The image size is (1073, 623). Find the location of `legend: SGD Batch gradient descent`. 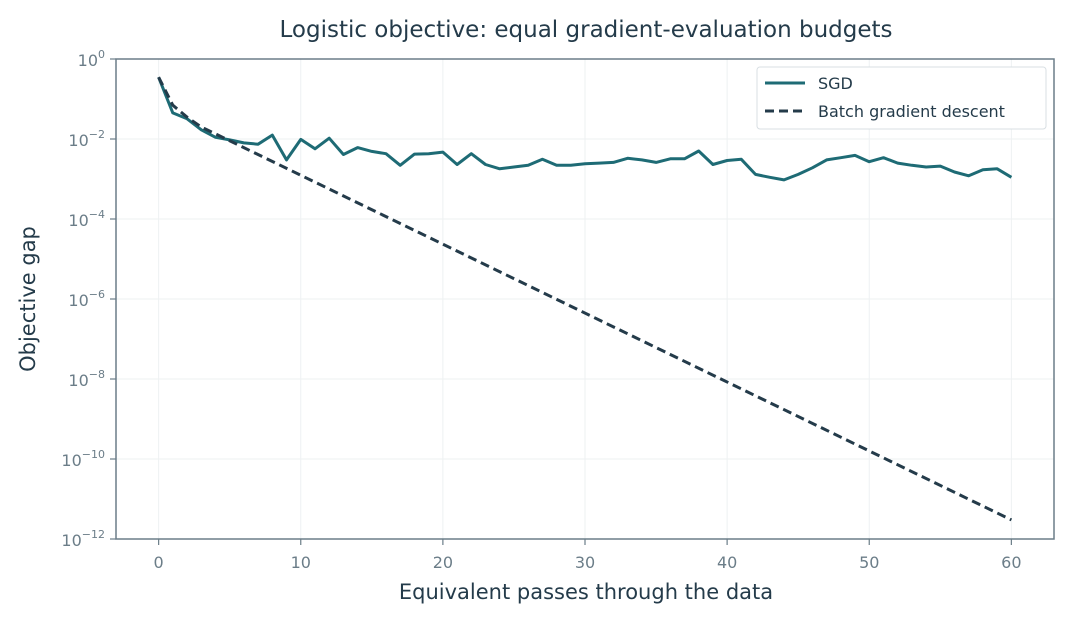

legend: SGD Batch gradient descent is located at coordinates (901, 98).